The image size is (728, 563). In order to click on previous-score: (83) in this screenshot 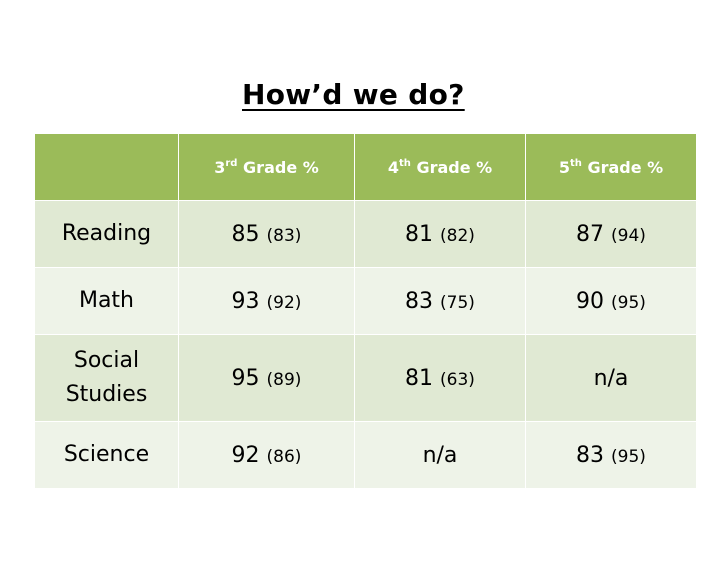, I will do `click(284, 235)`.